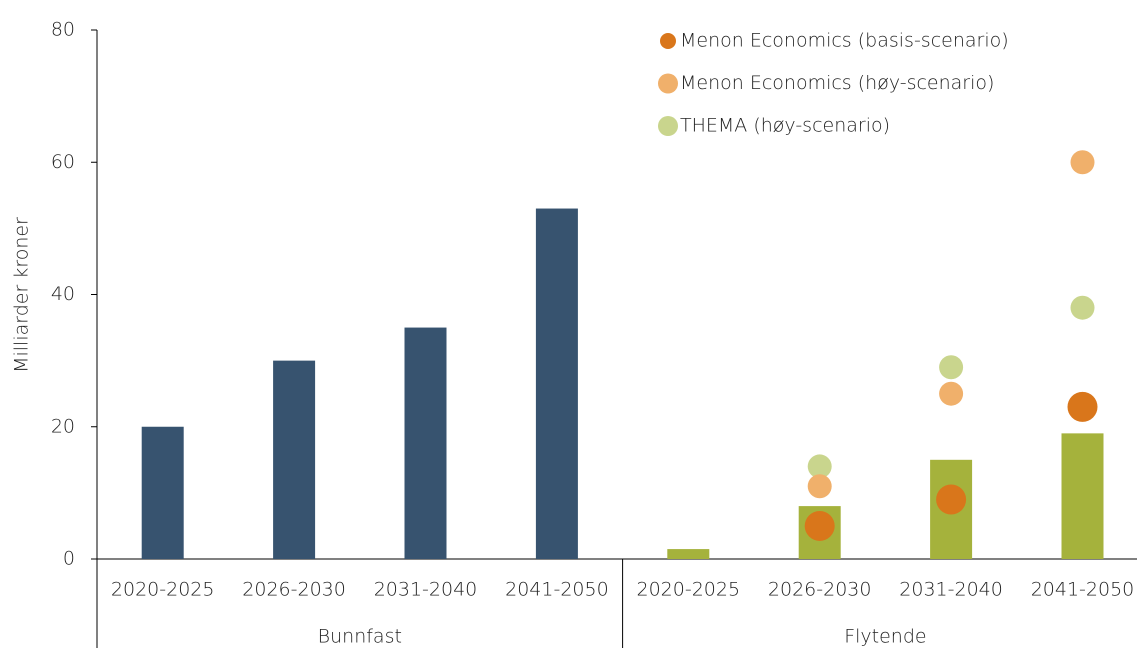  What do you see at coordinates (22, 295) in the screenshot?
I see `y-axis-label: Milliarder kroner` at bounding box center [22, 295].